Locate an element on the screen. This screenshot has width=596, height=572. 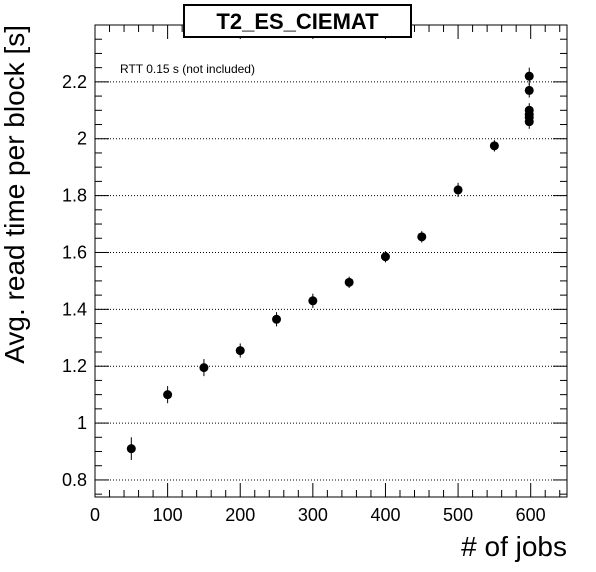
y-tick-label: 1.8 is located at coordinates (74, 196).